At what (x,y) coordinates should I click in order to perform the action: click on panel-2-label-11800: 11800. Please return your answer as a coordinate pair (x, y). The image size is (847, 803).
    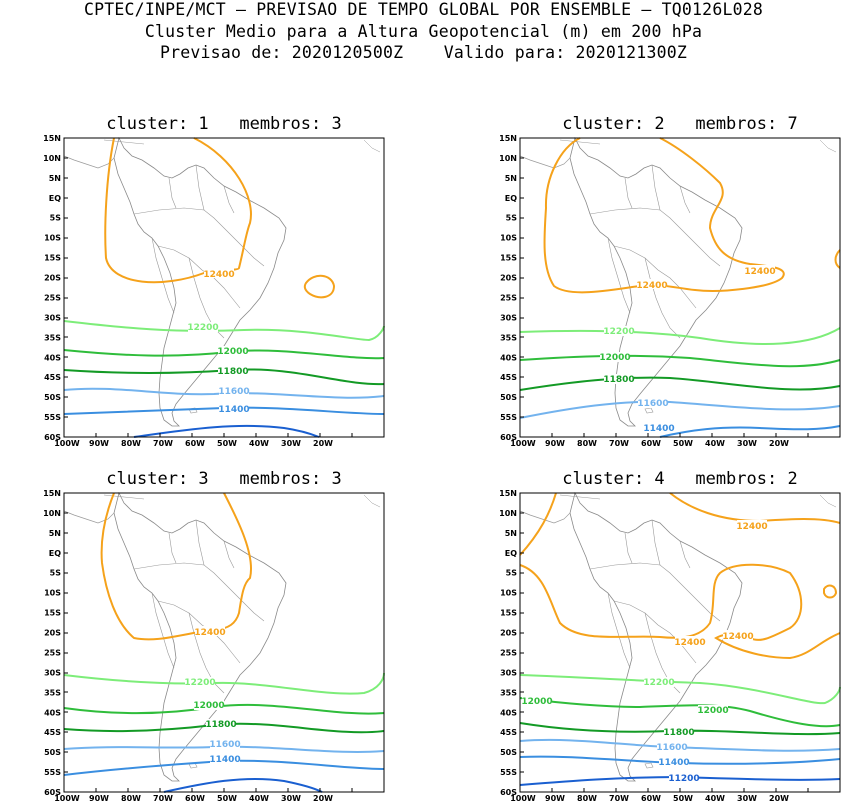
    Looking at the image, I should click on (618, 380).